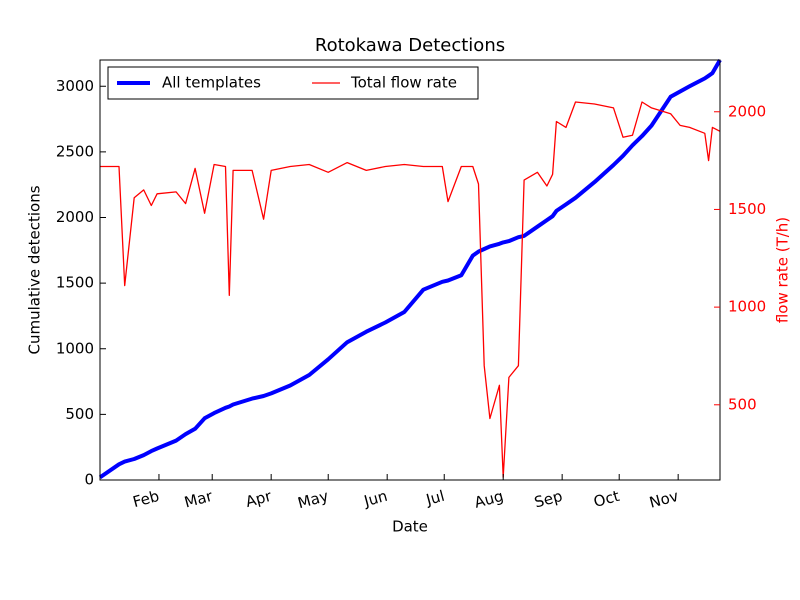  Describe the element at coordinates (410, 45) in the screenshot. I see `chart-title: Rotokawa Detections` at that location.